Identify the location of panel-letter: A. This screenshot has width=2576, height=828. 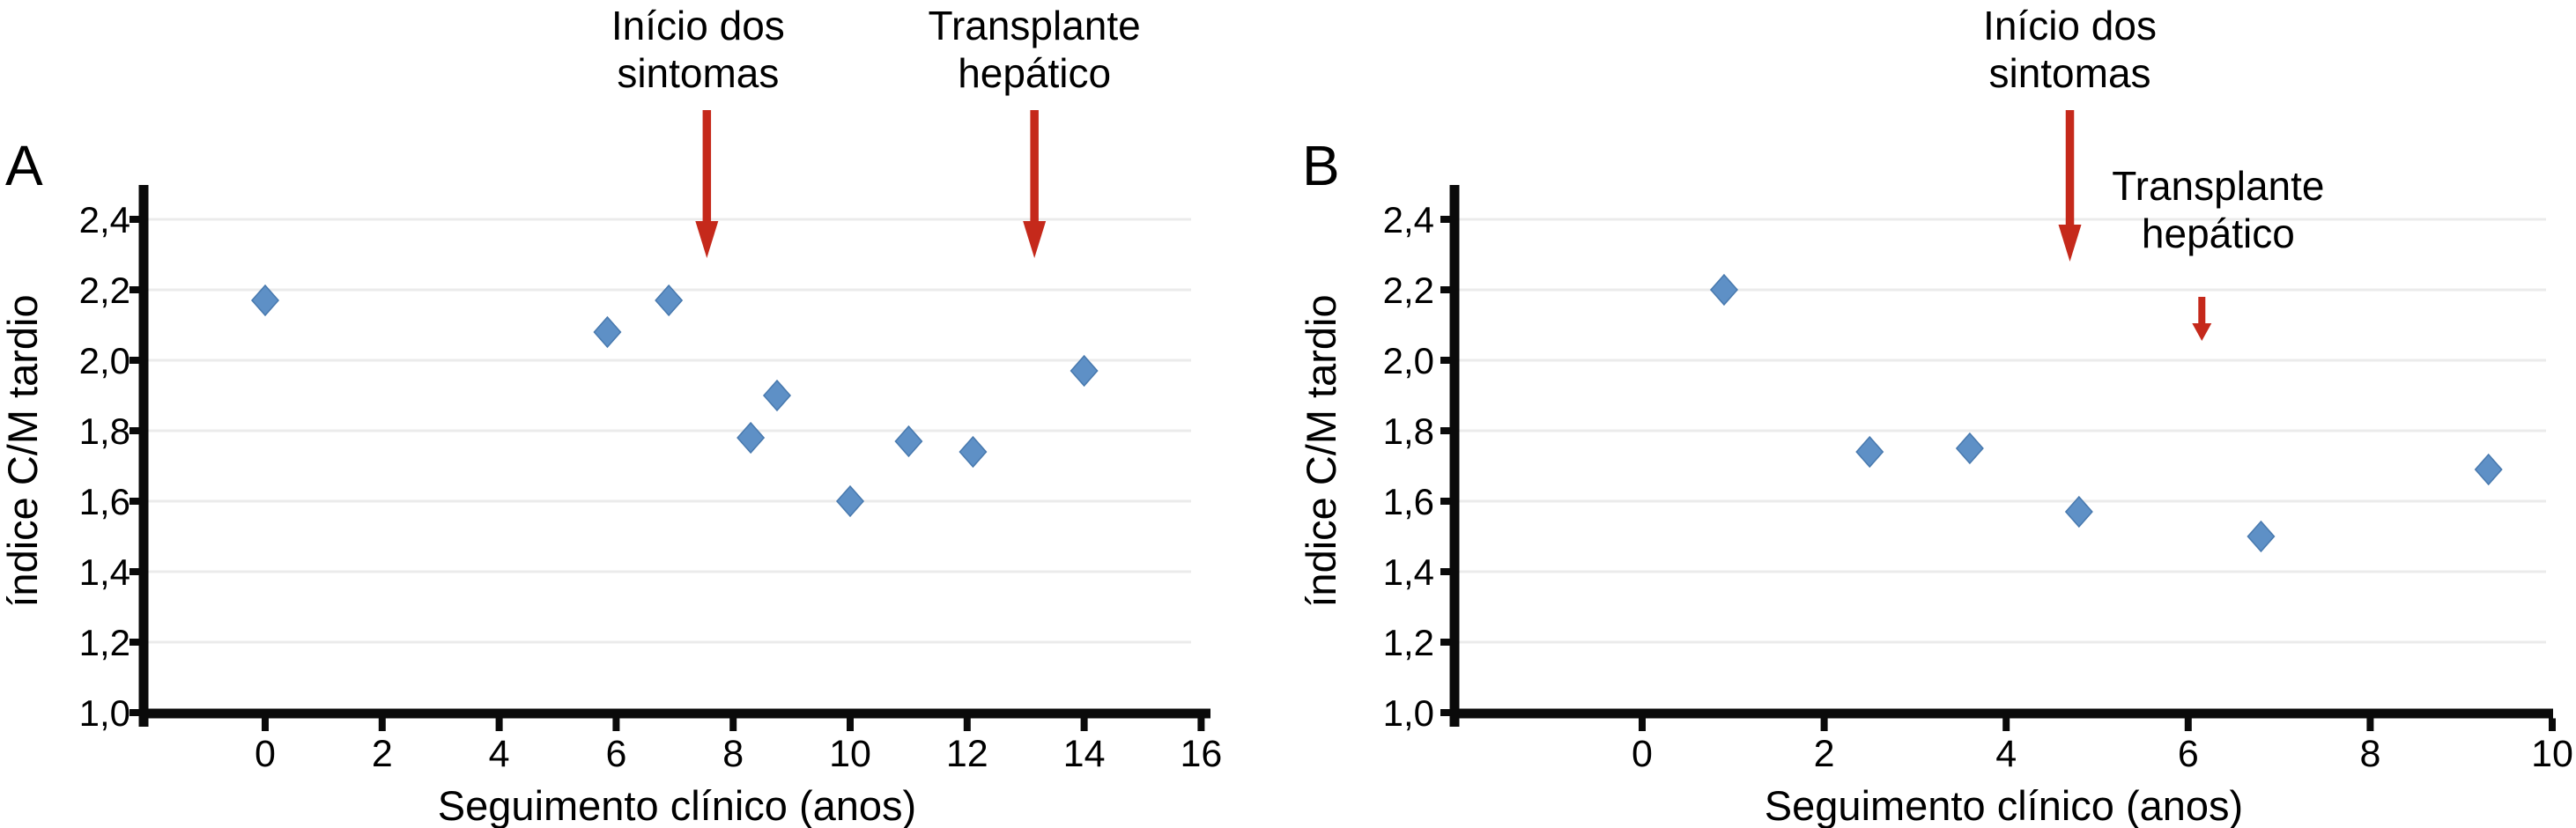
(24, 165).